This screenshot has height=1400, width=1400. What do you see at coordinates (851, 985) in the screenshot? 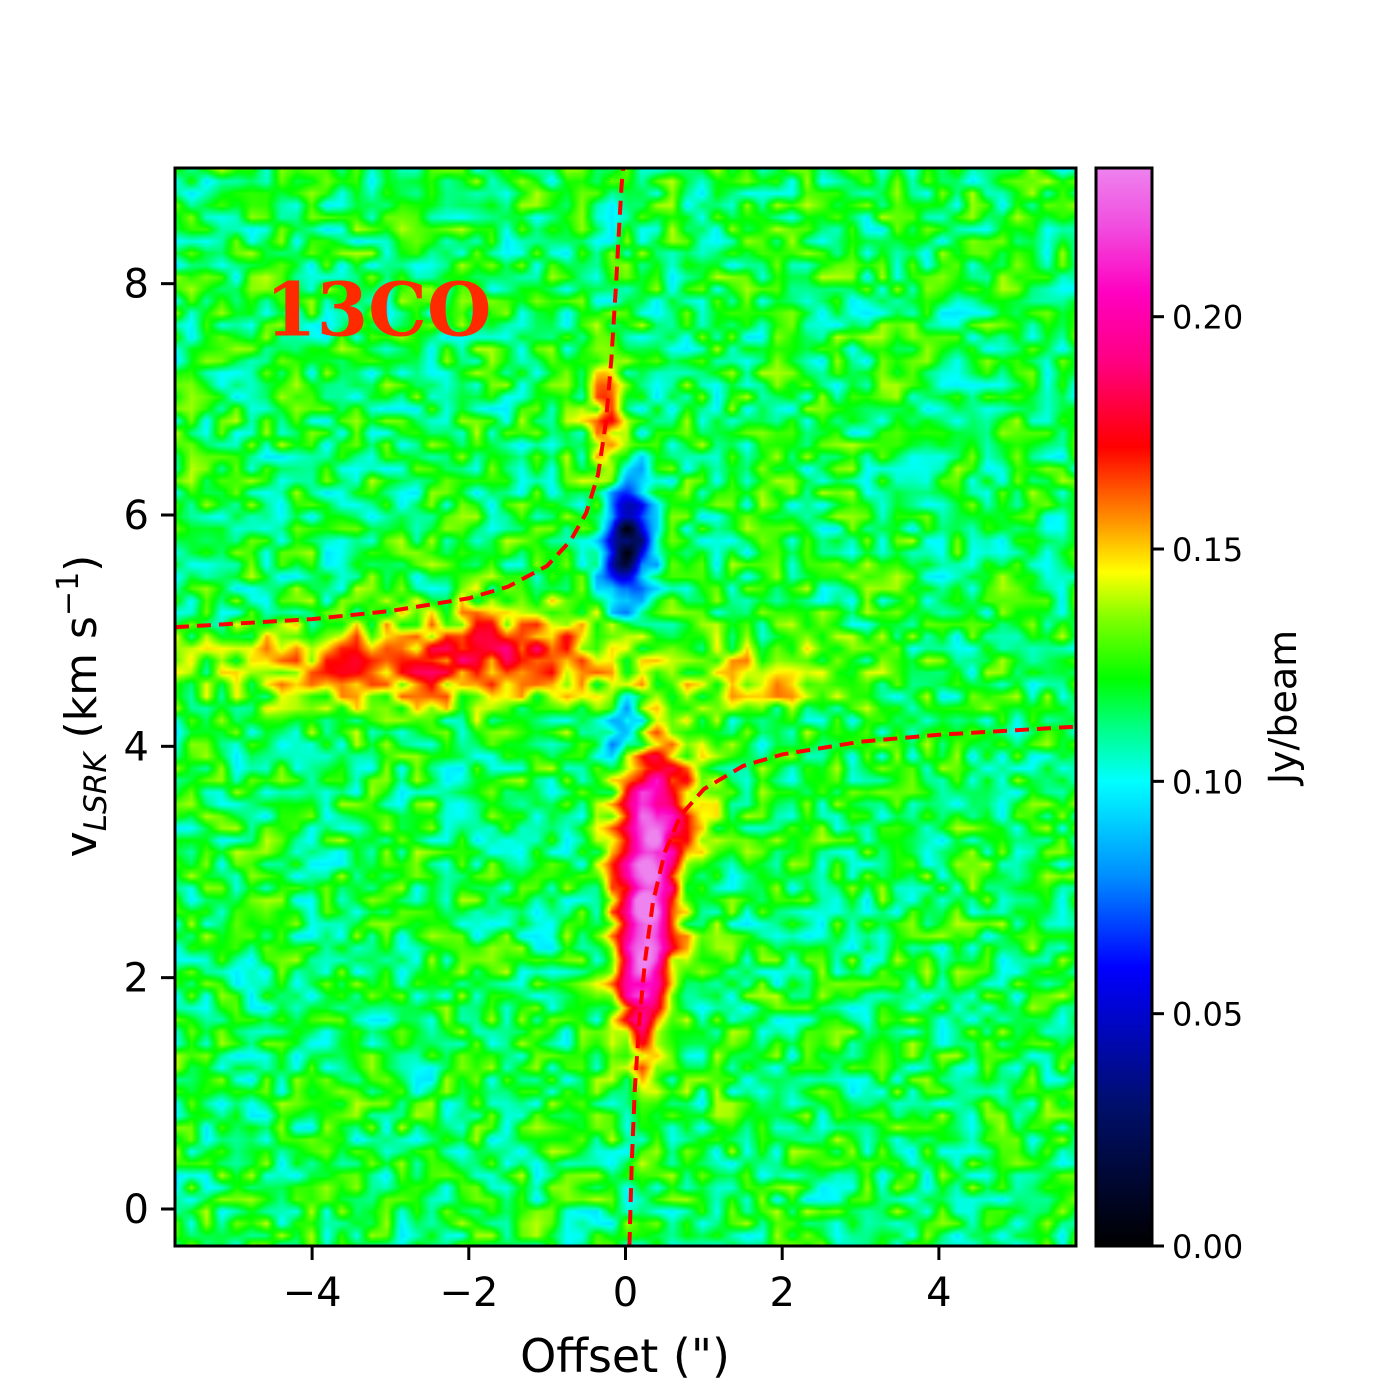
I see `keplerian-curve-lower` at bounding box center [851, 985].